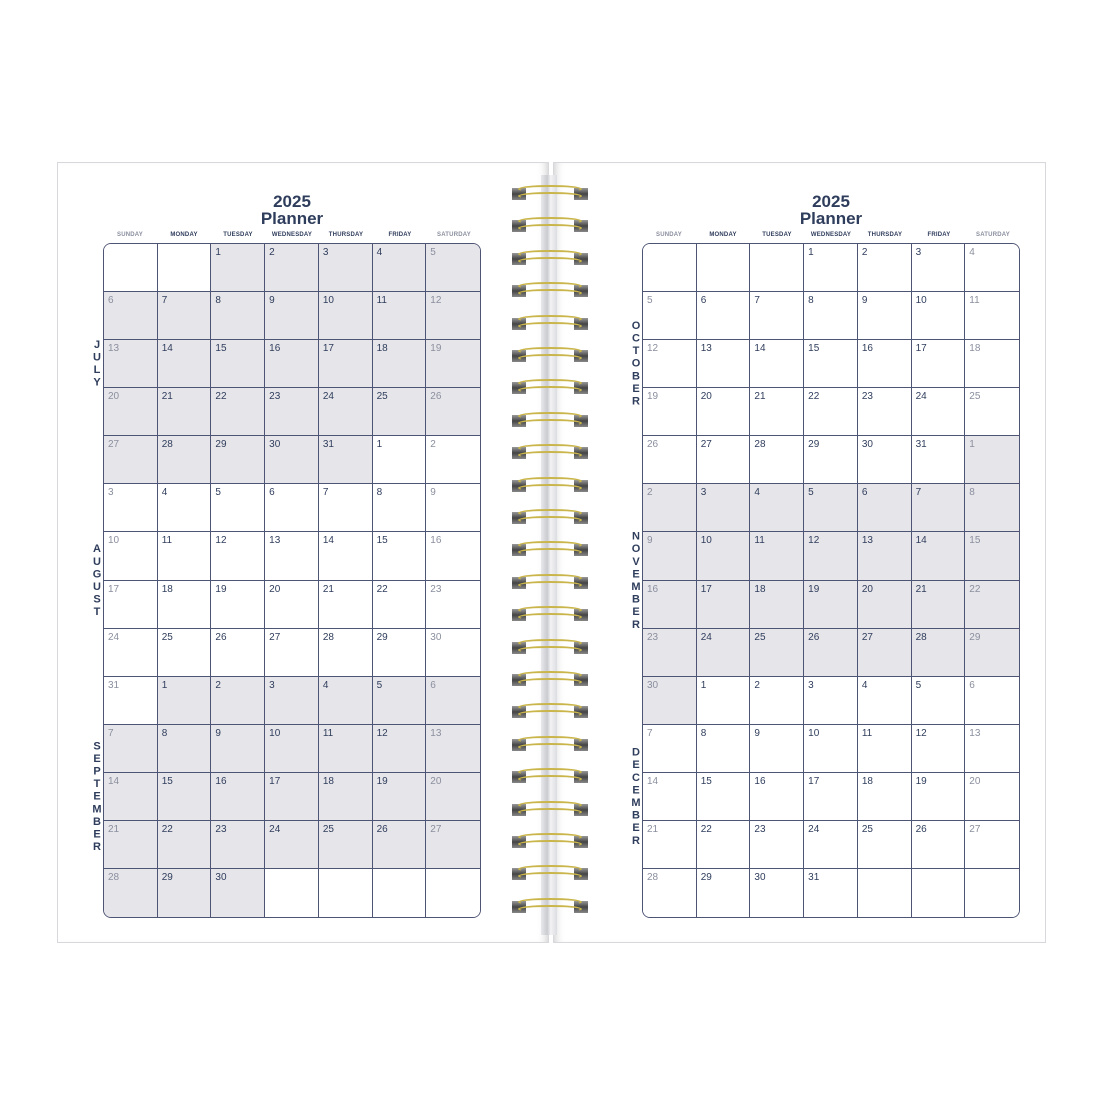 The height and width of the screenshot is (1100, 1100). What do you see at coordinates (184, 796) in the screenshot?
I see `day-cell-september-15: 15` at bounding box center [184, 796].